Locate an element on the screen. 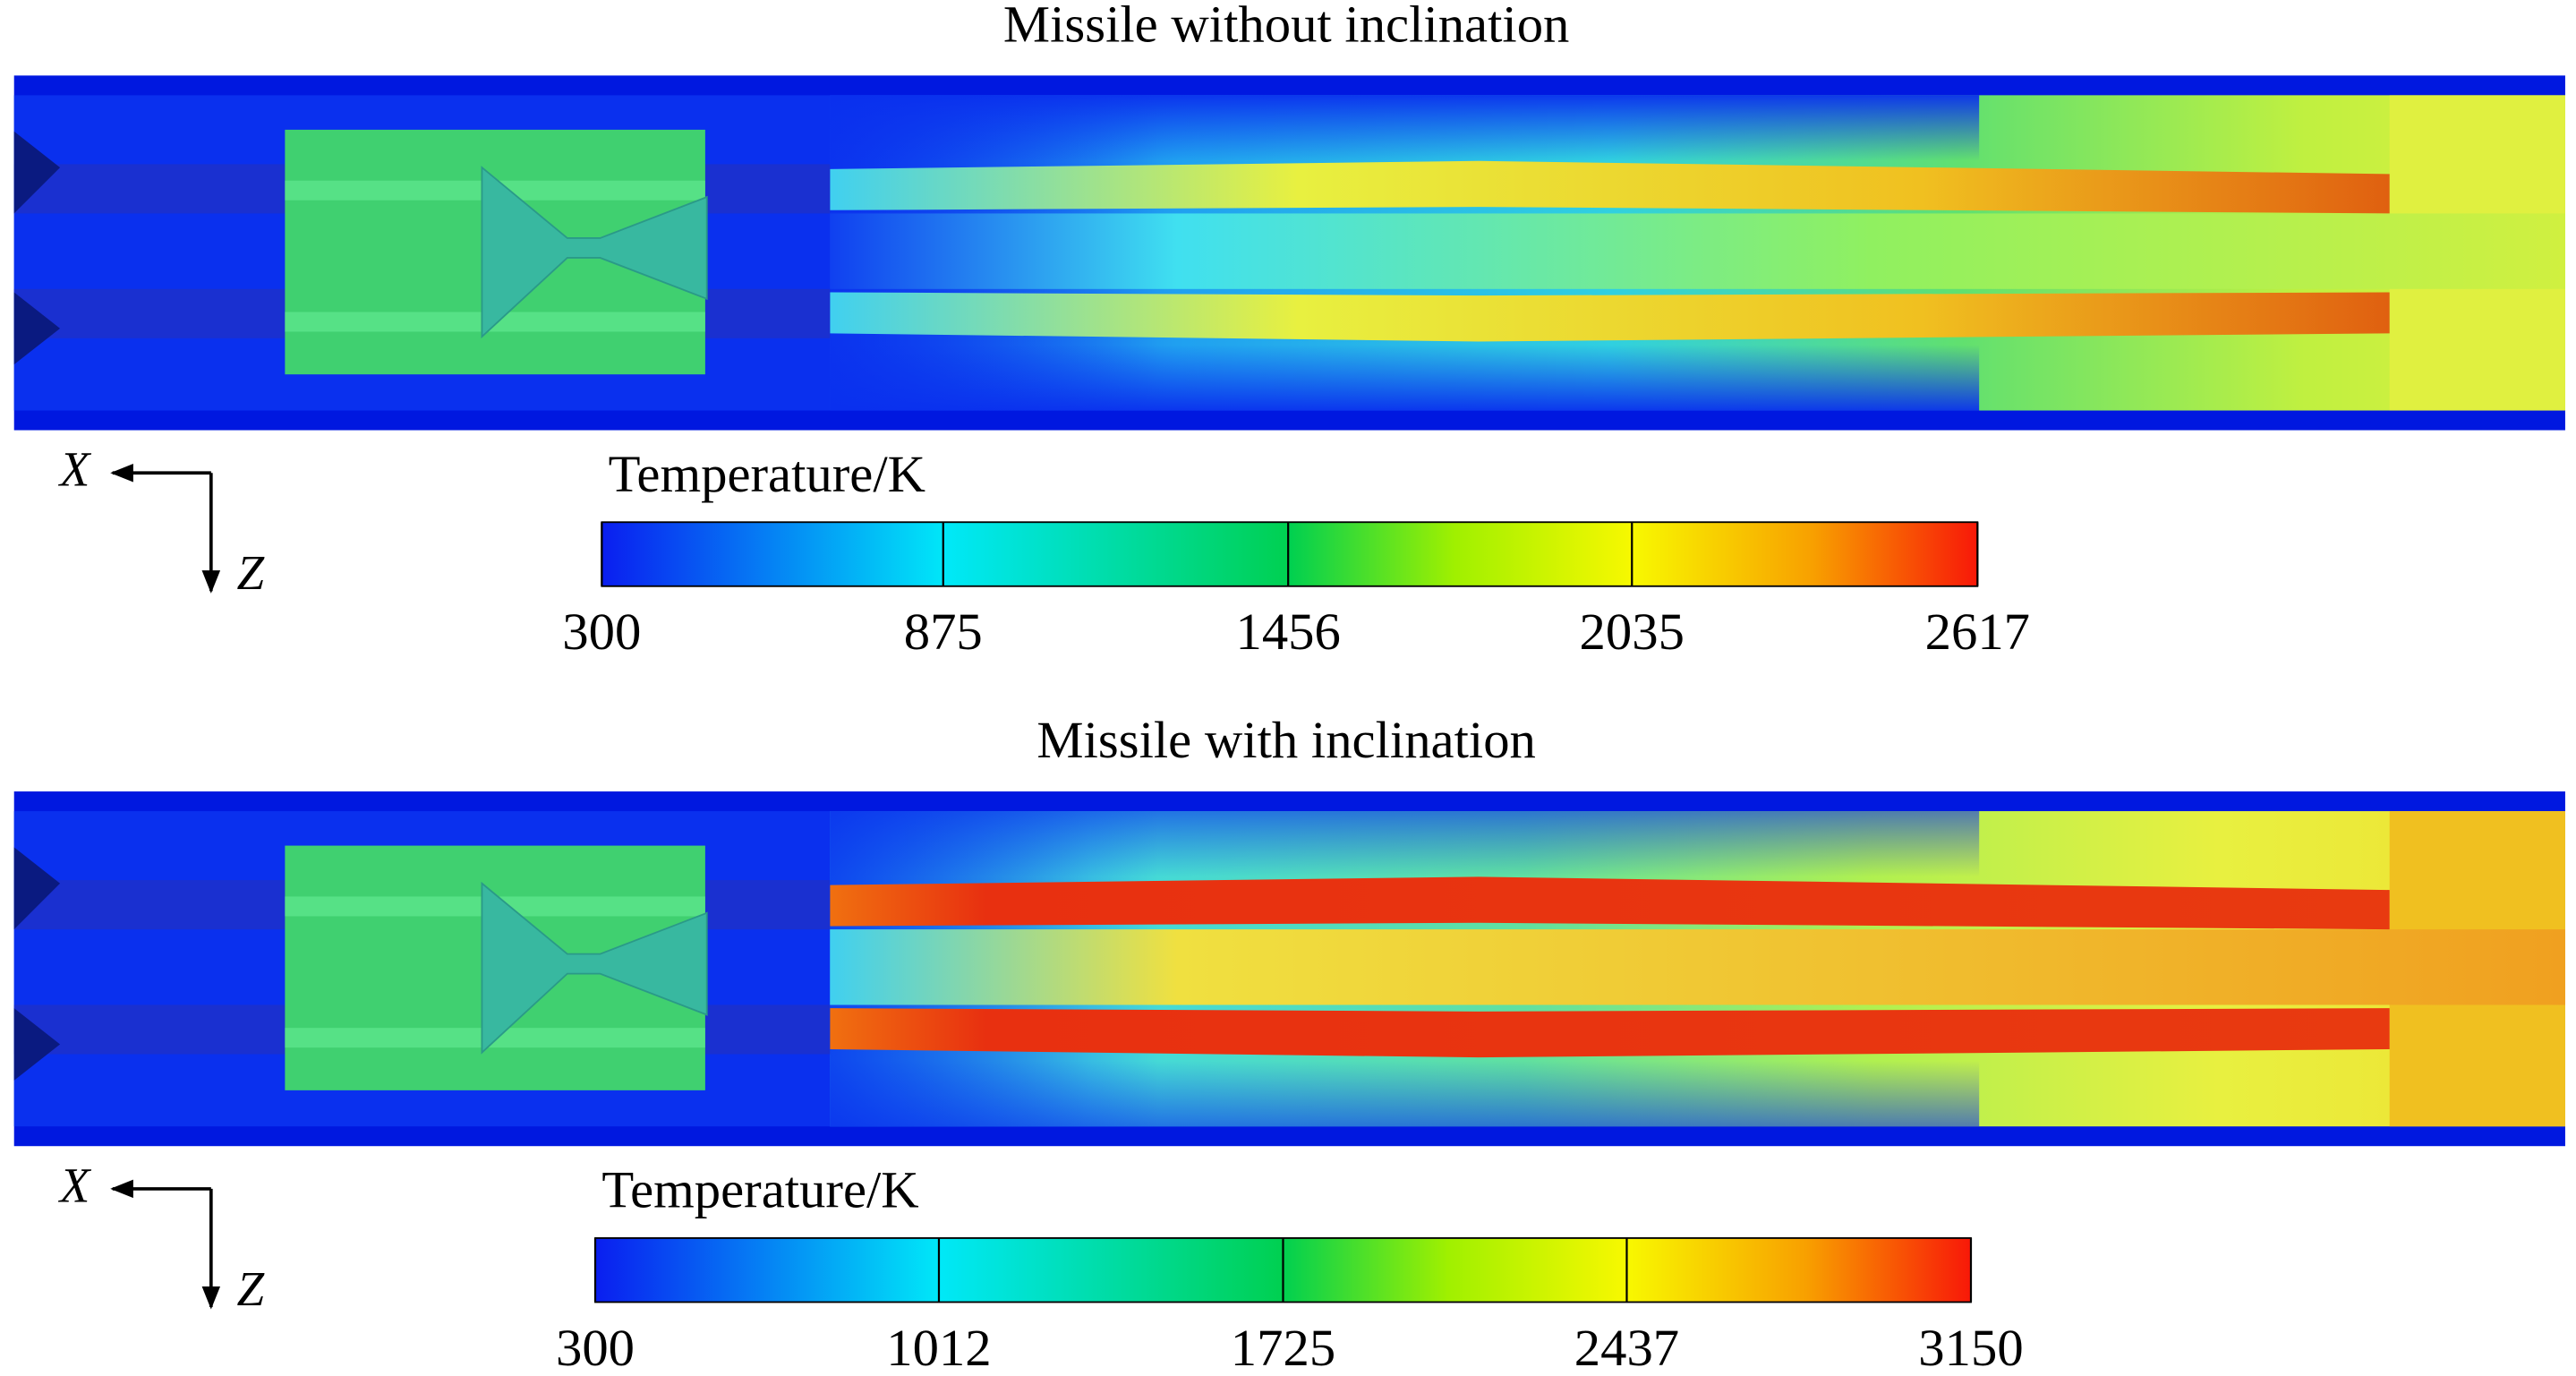  colorbar-tick-label: 2437 is located at coordinates (1626, 1347).